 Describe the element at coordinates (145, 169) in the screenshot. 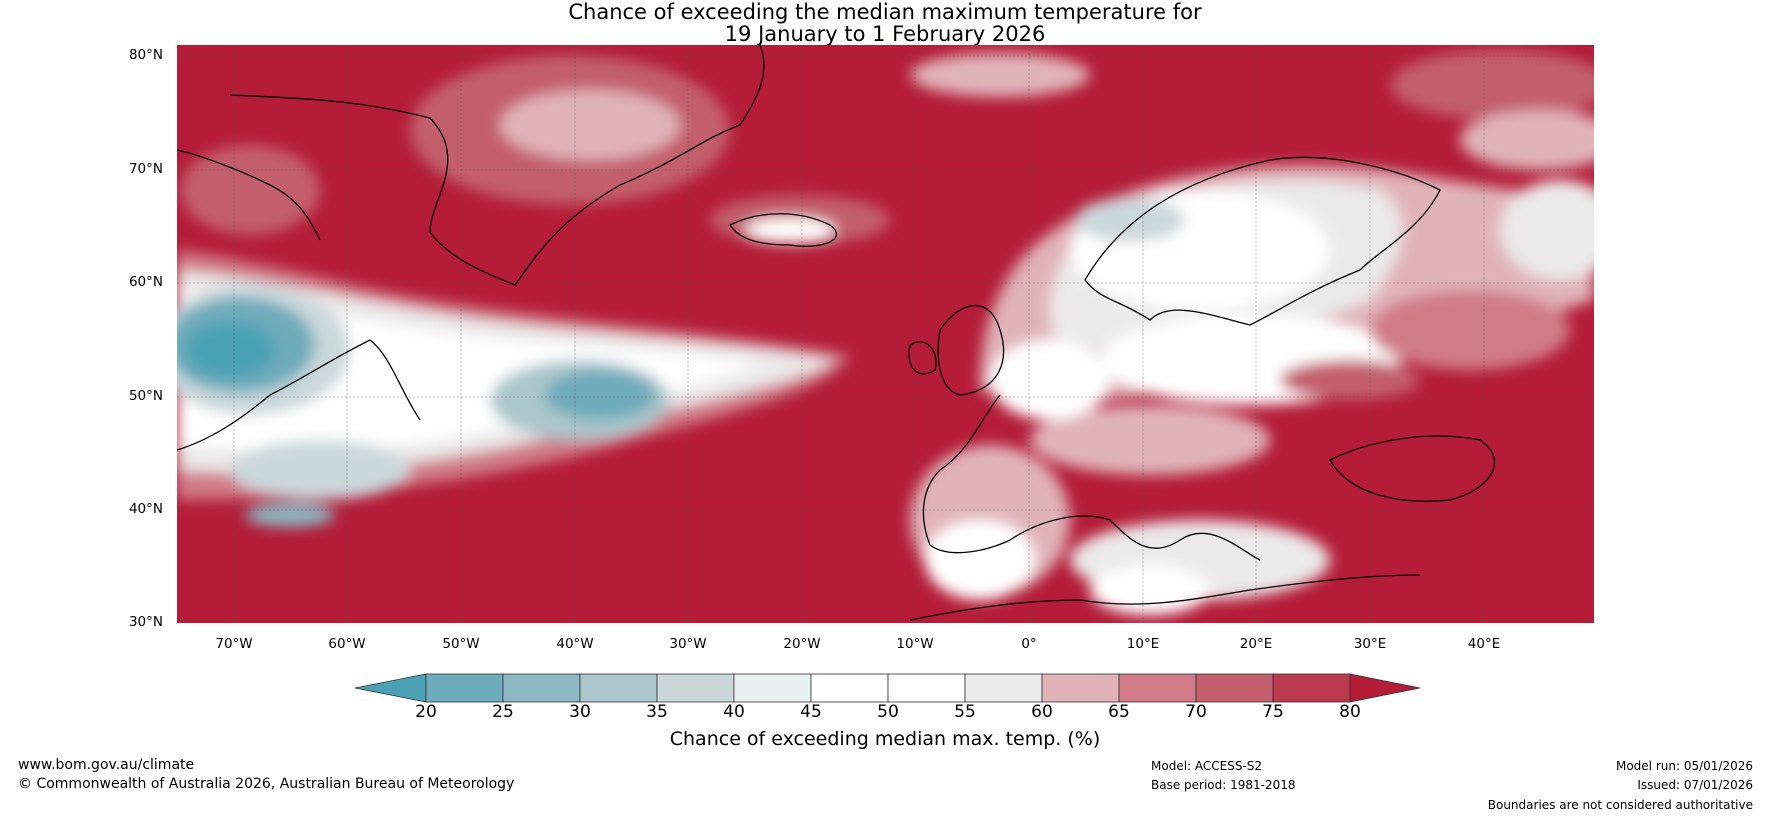

I see `lat-label-70n: 70°N` at that location.